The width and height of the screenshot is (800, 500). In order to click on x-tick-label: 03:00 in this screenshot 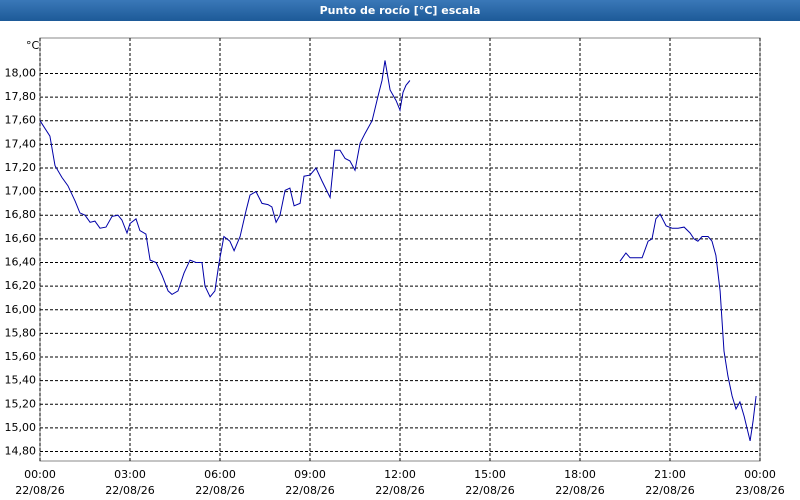, I will do `click(130, 474)`.